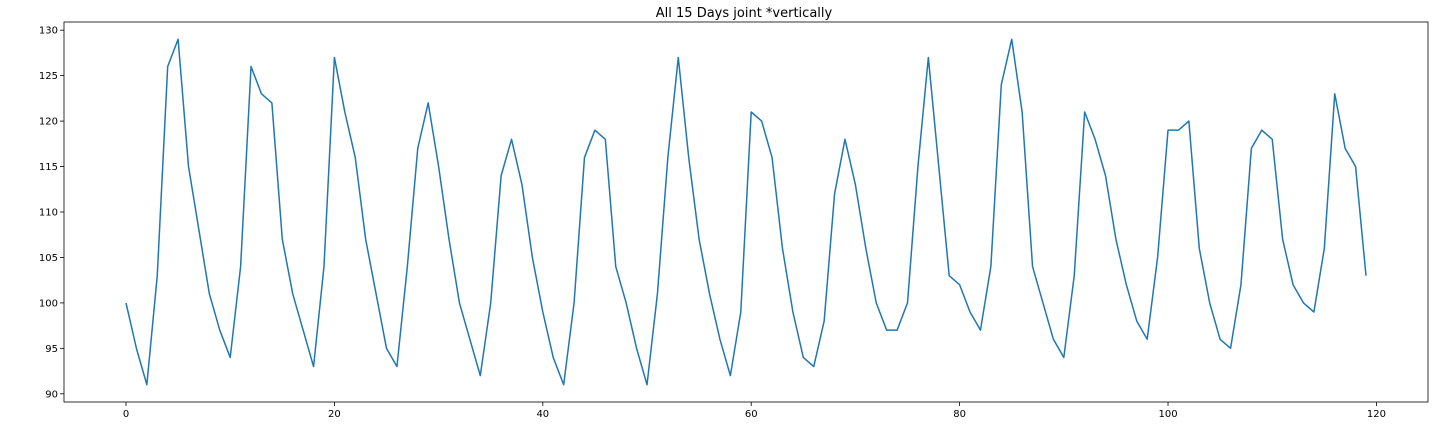 Image resolution: width=1435 pixels, height=427 pixels. Describe the element at coordinates (126, 414) in the screenshot. I see `x-tick-label: 0` at that location.